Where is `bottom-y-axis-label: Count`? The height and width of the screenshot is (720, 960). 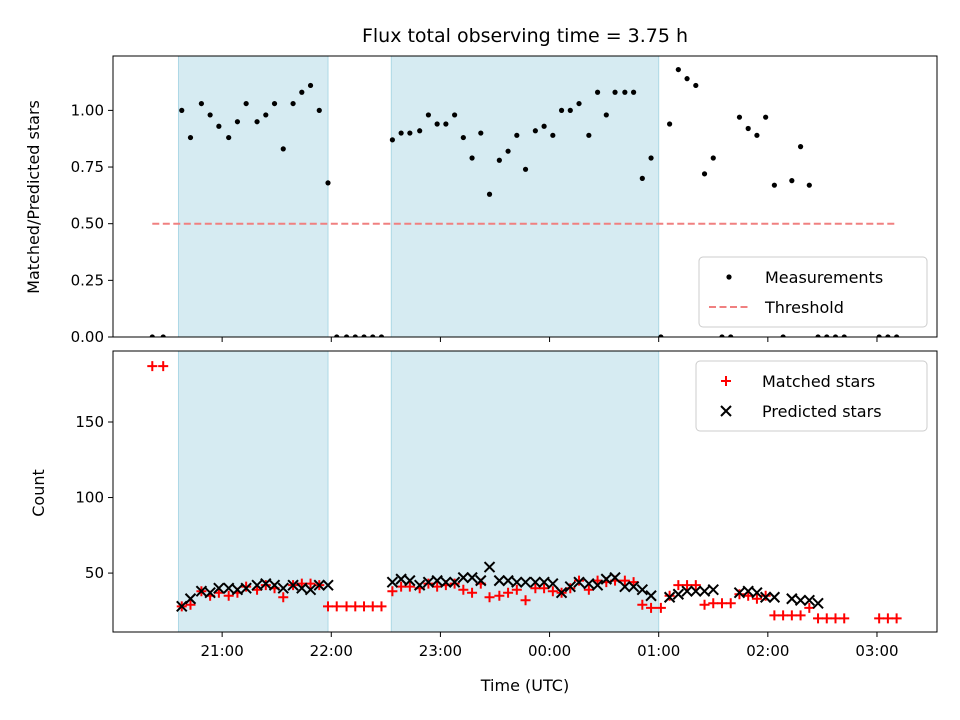 bottom-y-axis-label: Count is located at coordinates (38, 493).